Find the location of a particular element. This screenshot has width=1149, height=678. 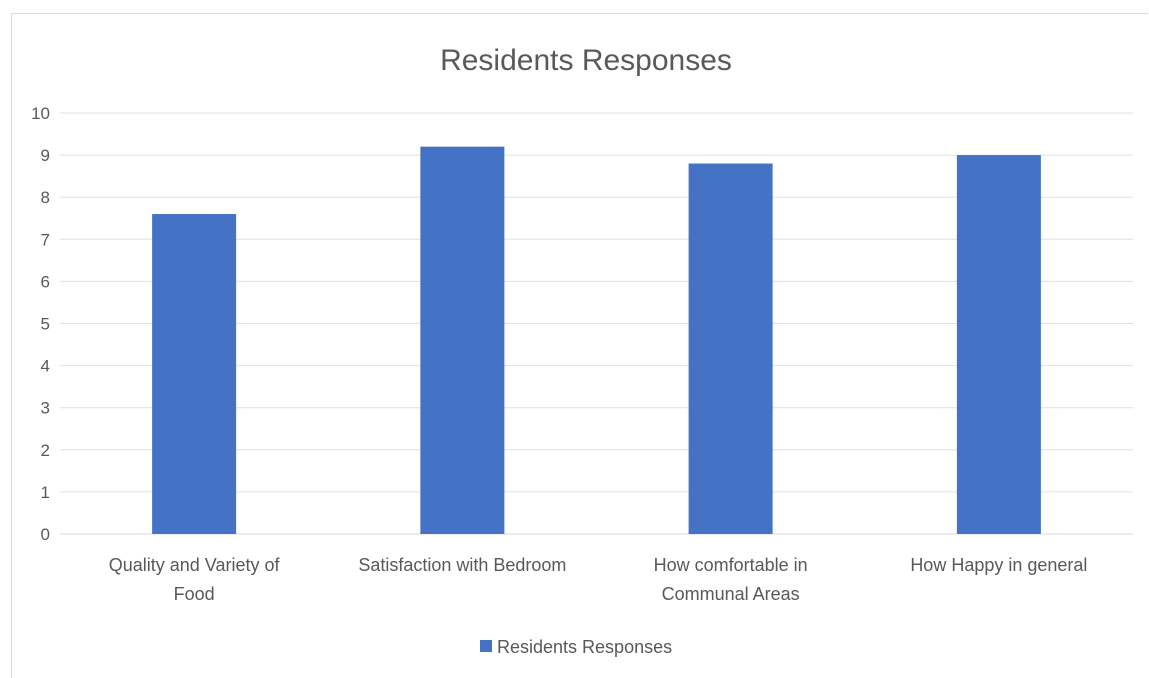

chart-title: Residents Responses is located at coordinates (586, 60).